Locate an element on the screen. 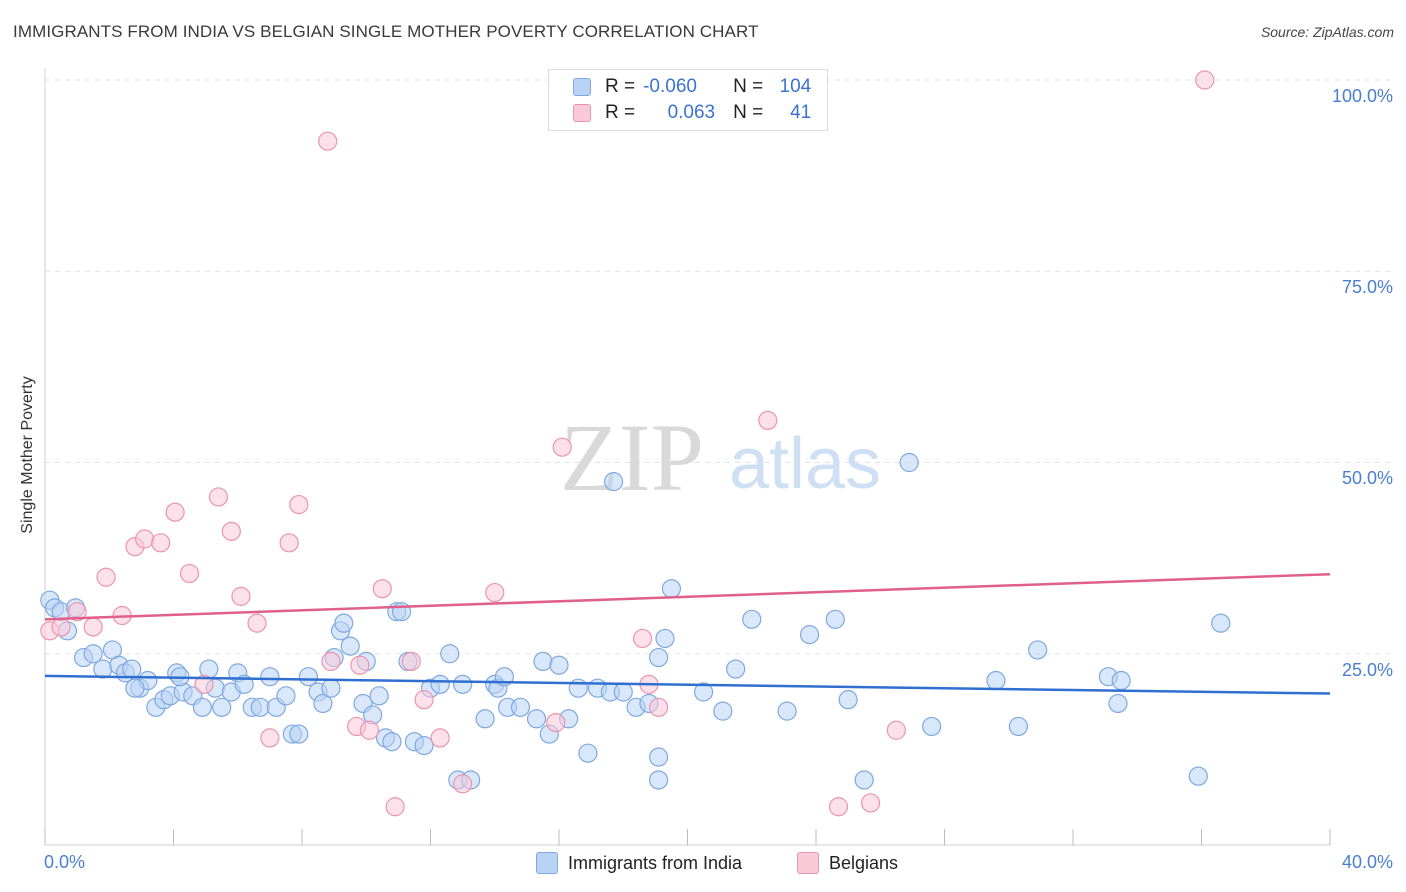 Image resolution: width=1406 pixels, height=892 pixels. y-tick-label-50: 50.0% is located at coordinates (1367, 478).